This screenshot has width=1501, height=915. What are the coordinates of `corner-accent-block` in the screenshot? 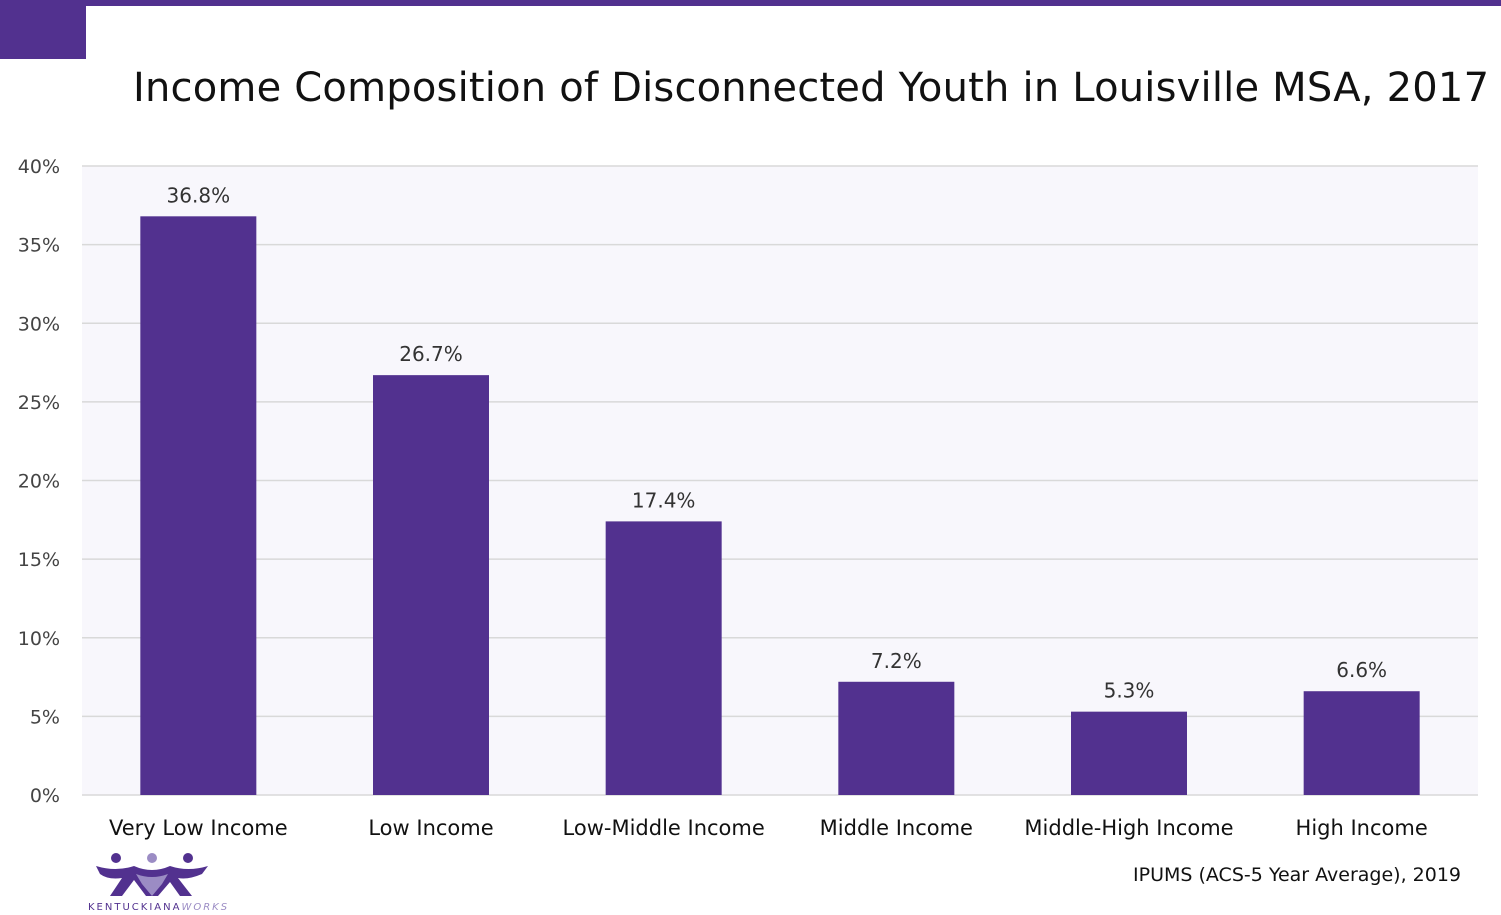 It's located at (43, 29).